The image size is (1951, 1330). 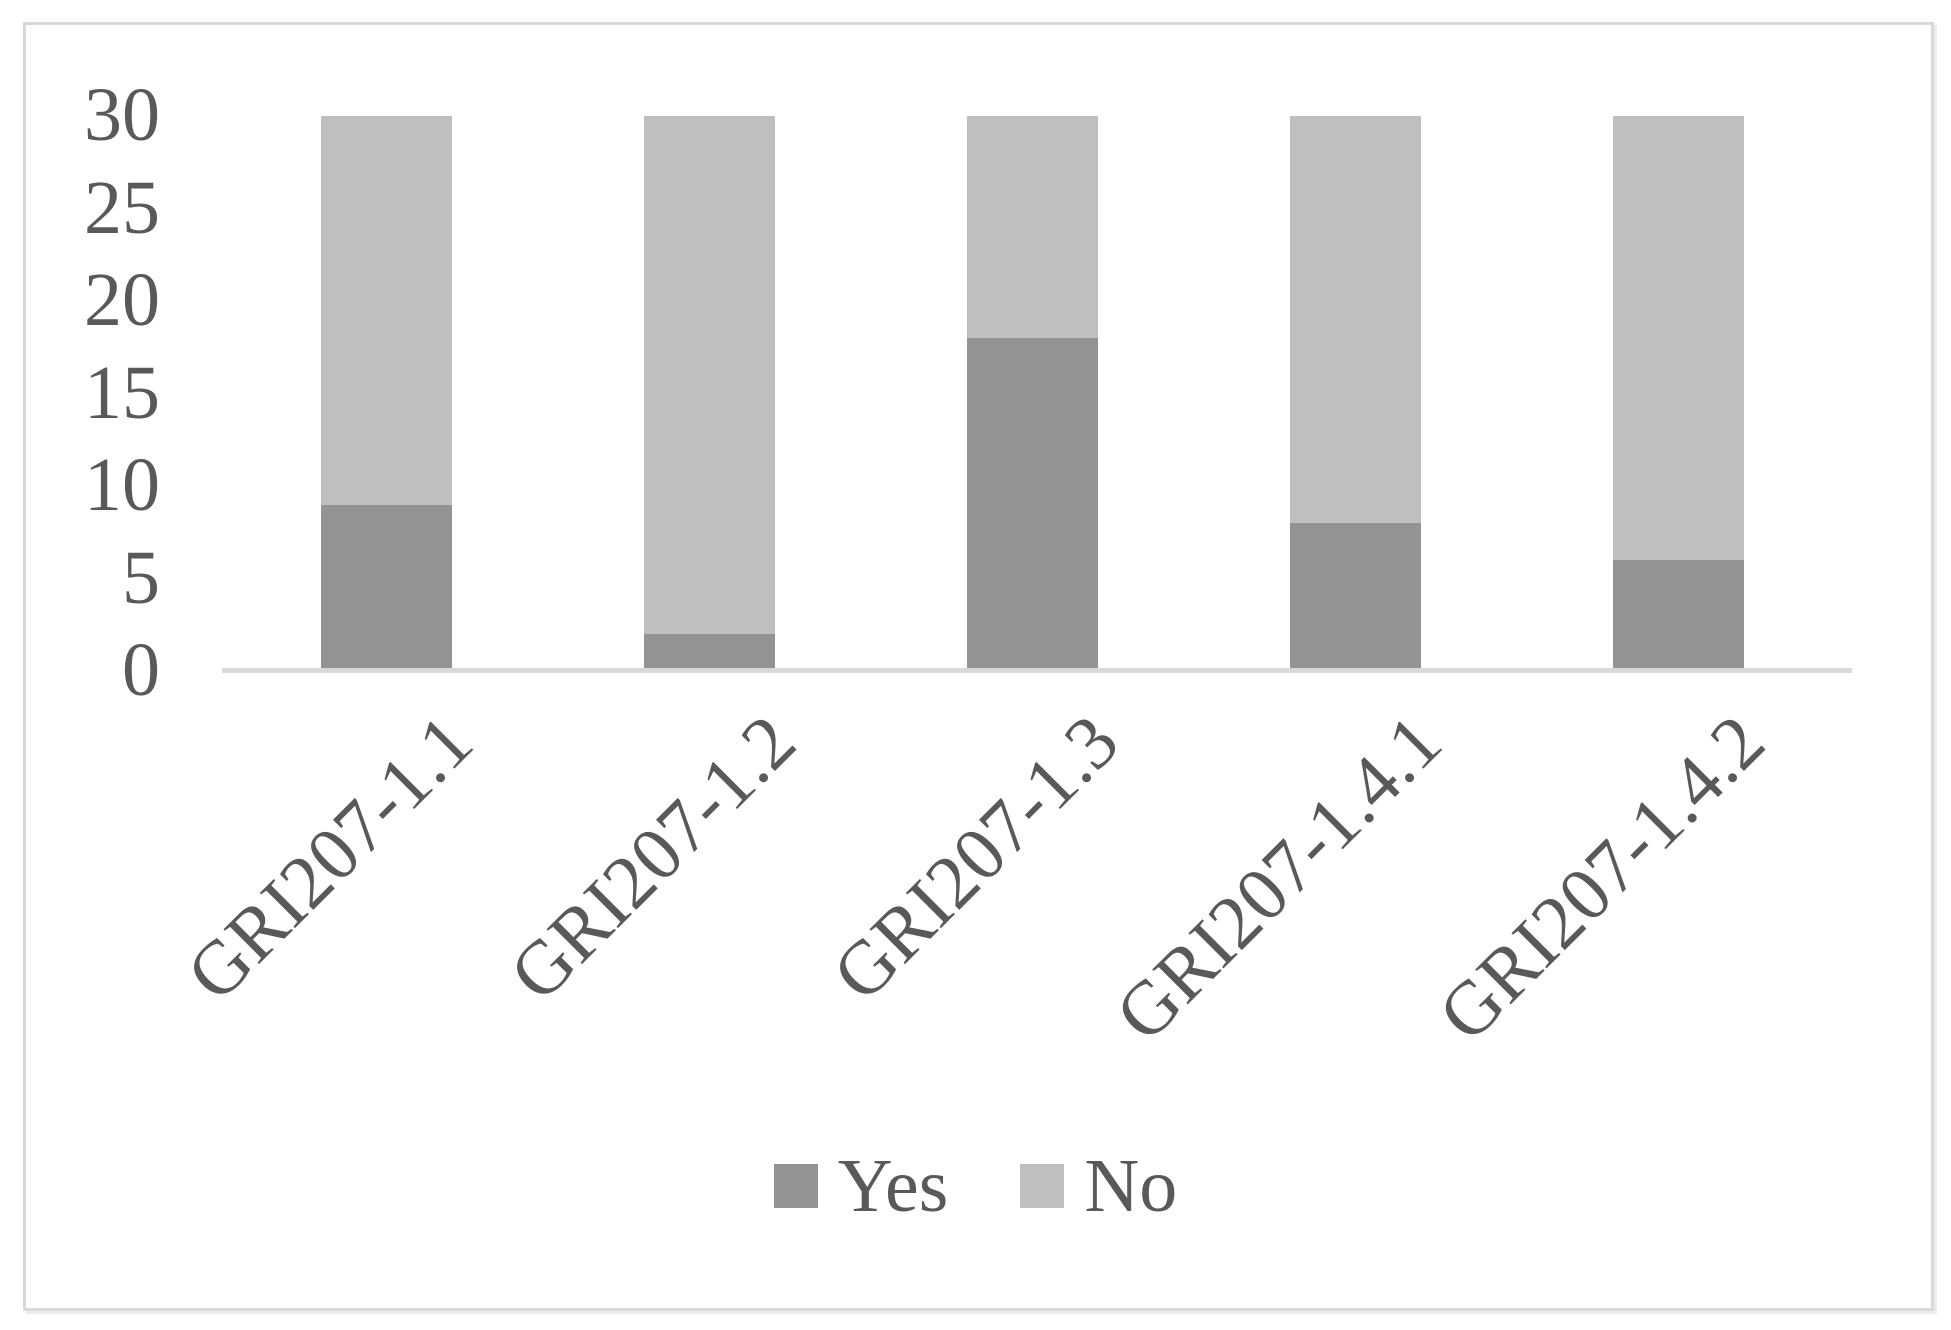 I want to click on y-axis-tick-label: 0, so click(x=141, y=670).